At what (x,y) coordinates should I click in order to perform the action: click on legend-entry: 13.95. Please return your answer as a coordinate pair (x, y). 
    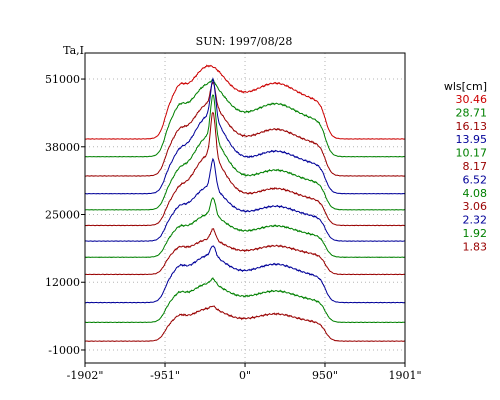
    Looking at the image, I should click on (472, 139).